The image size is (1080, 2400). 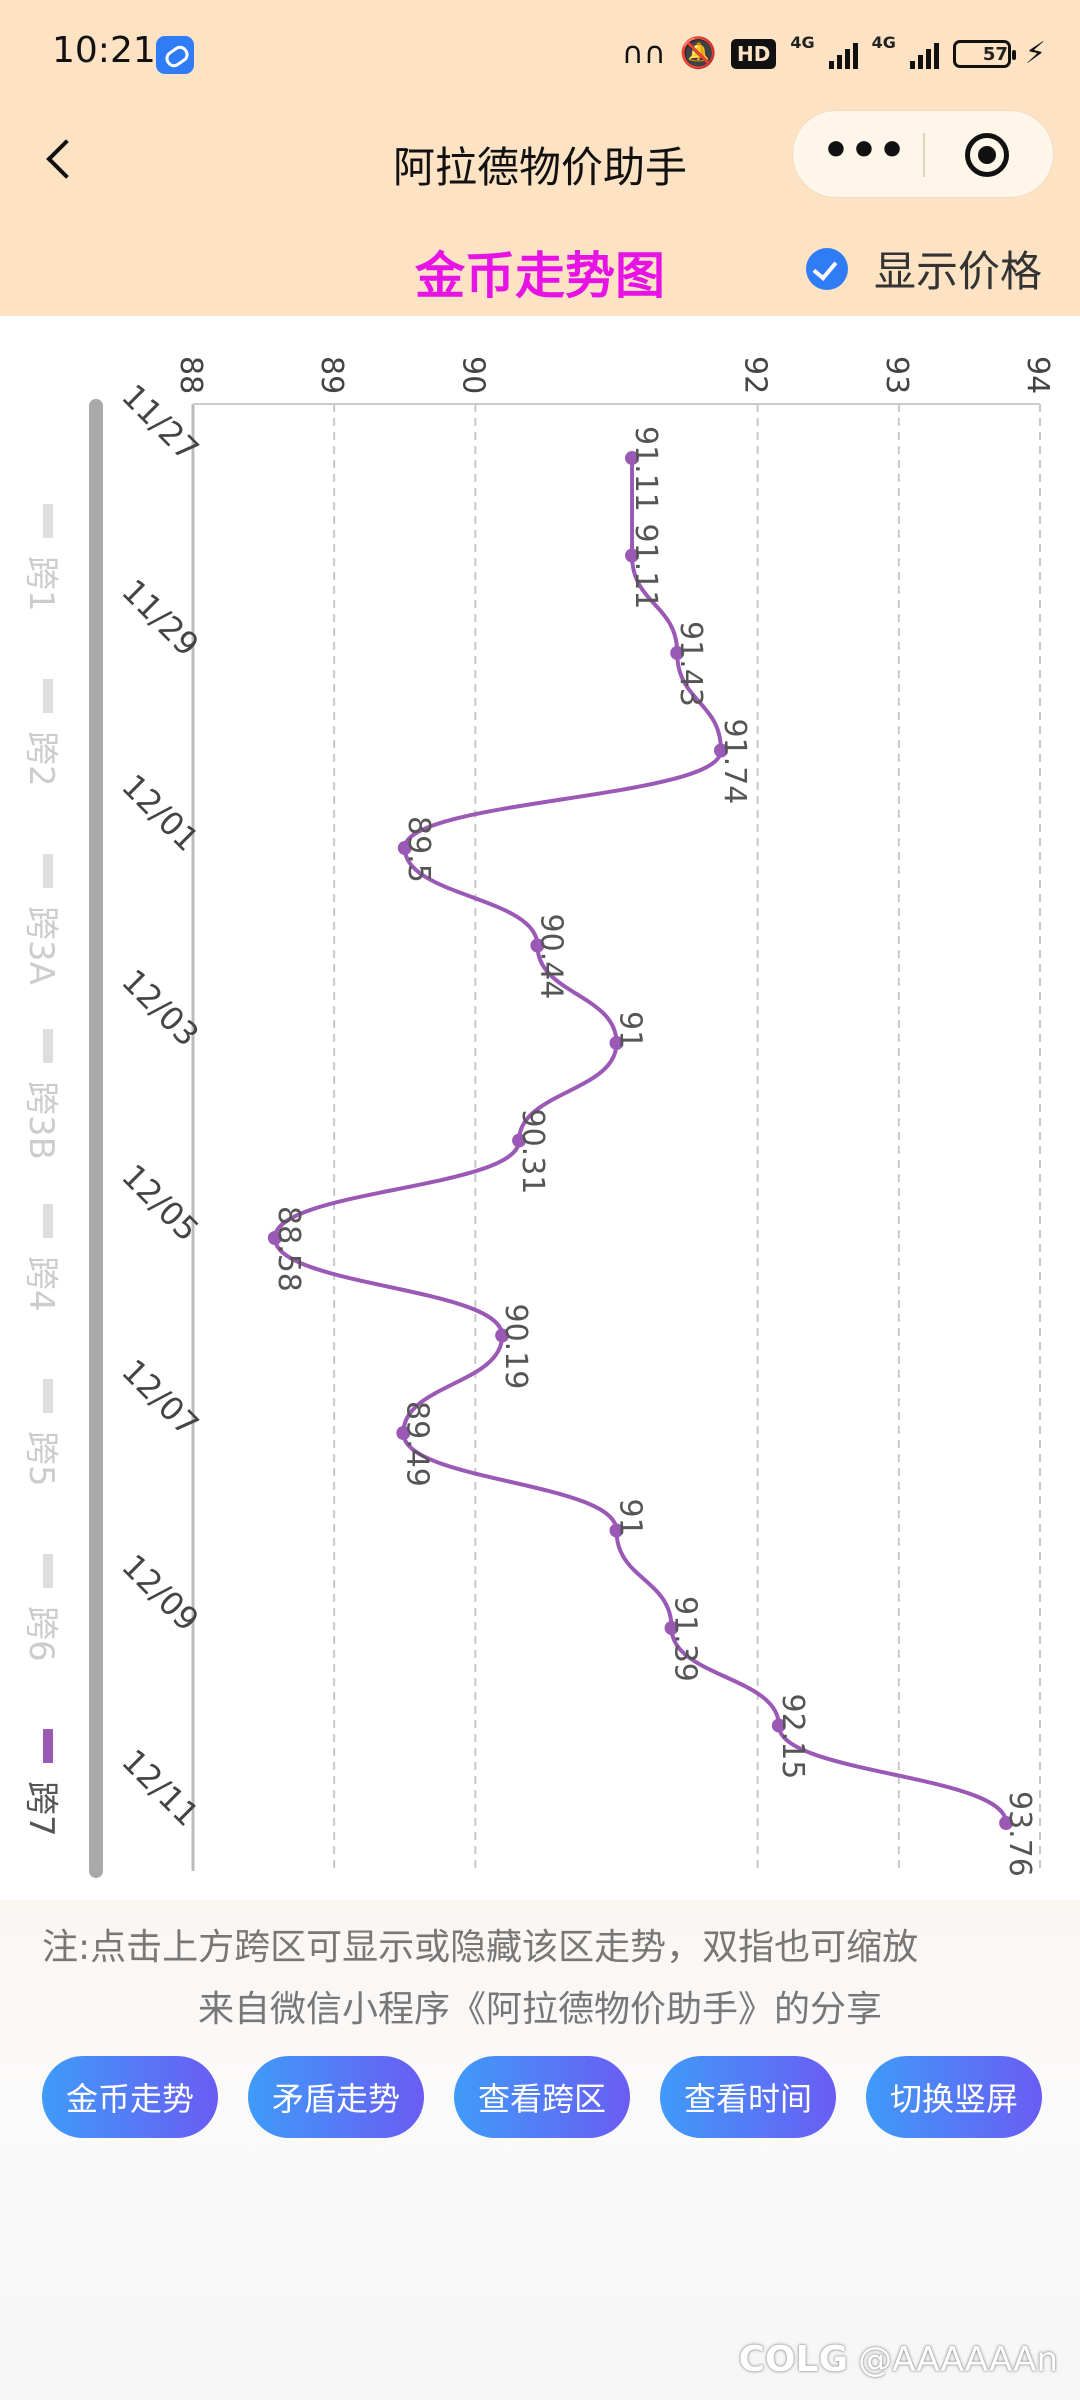 I want to click on view-servers-button: 查看跨区, so click(x=542, y=2097).